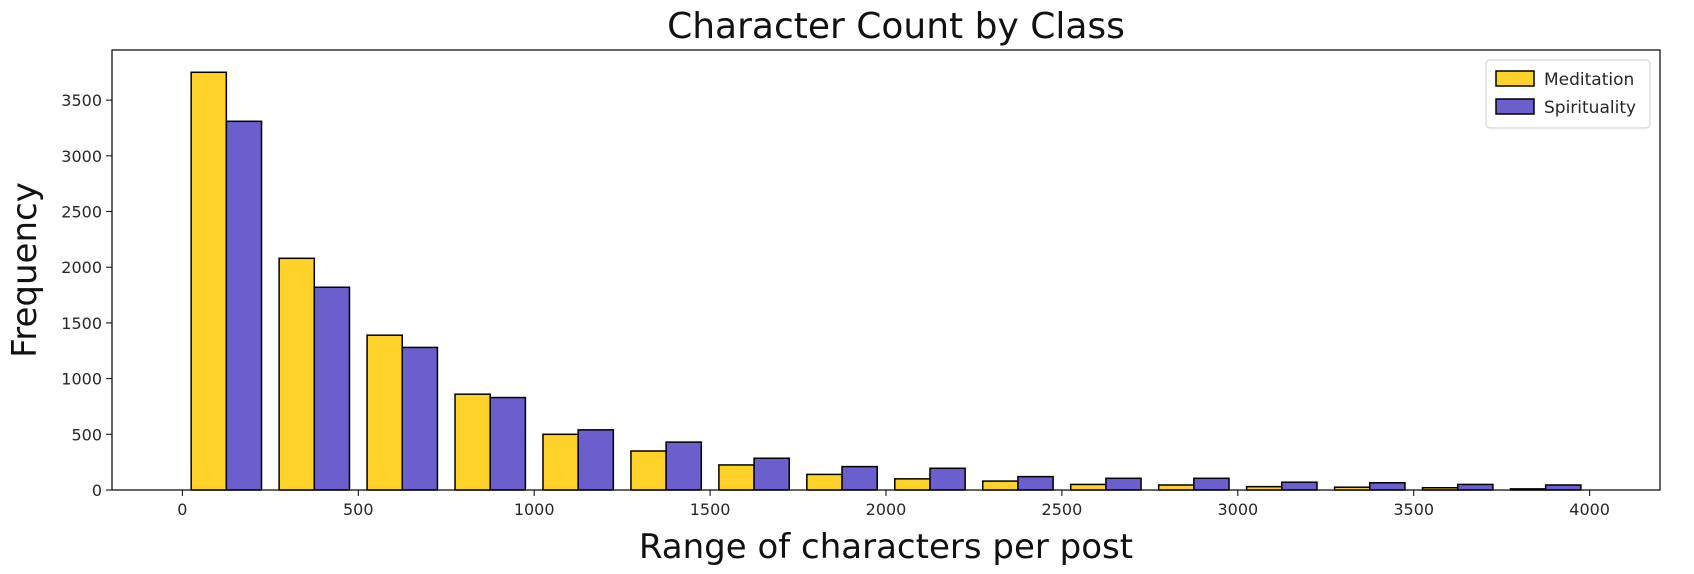 The height and width of the screenshot is (574, 1694). Describe the element at coordinates (534, 509) in the screenshot. I see `x-tick-label: 1000` at that location.